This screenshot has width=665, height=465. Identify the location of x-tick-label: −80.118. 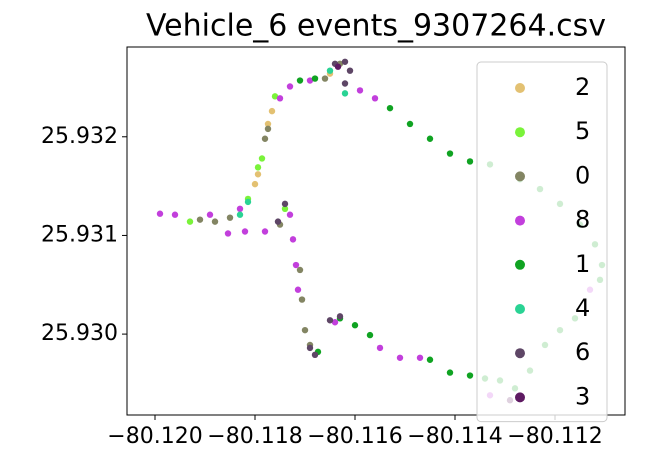
(254, 436).